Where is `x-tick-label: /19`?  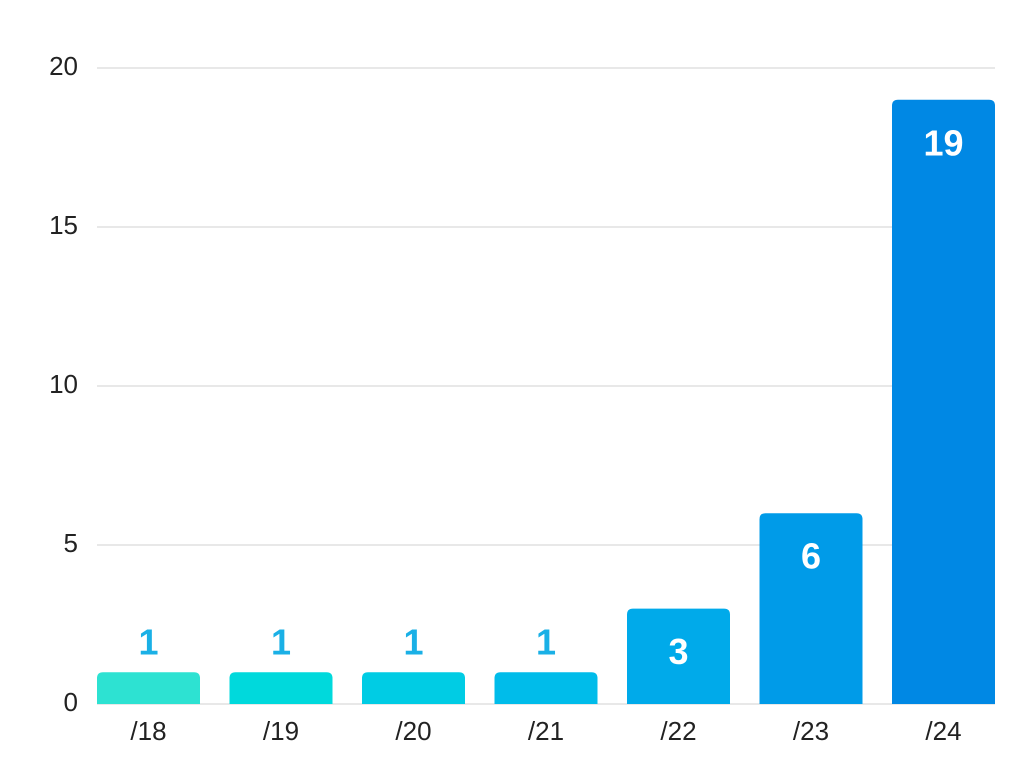 x-tick-label: /19 is located at coordinates (281, 731).